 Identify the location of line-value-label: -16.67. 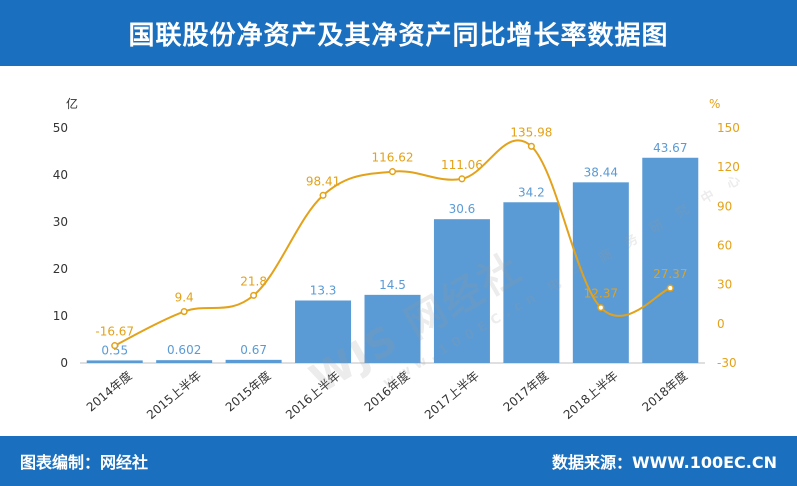
(114, 332).